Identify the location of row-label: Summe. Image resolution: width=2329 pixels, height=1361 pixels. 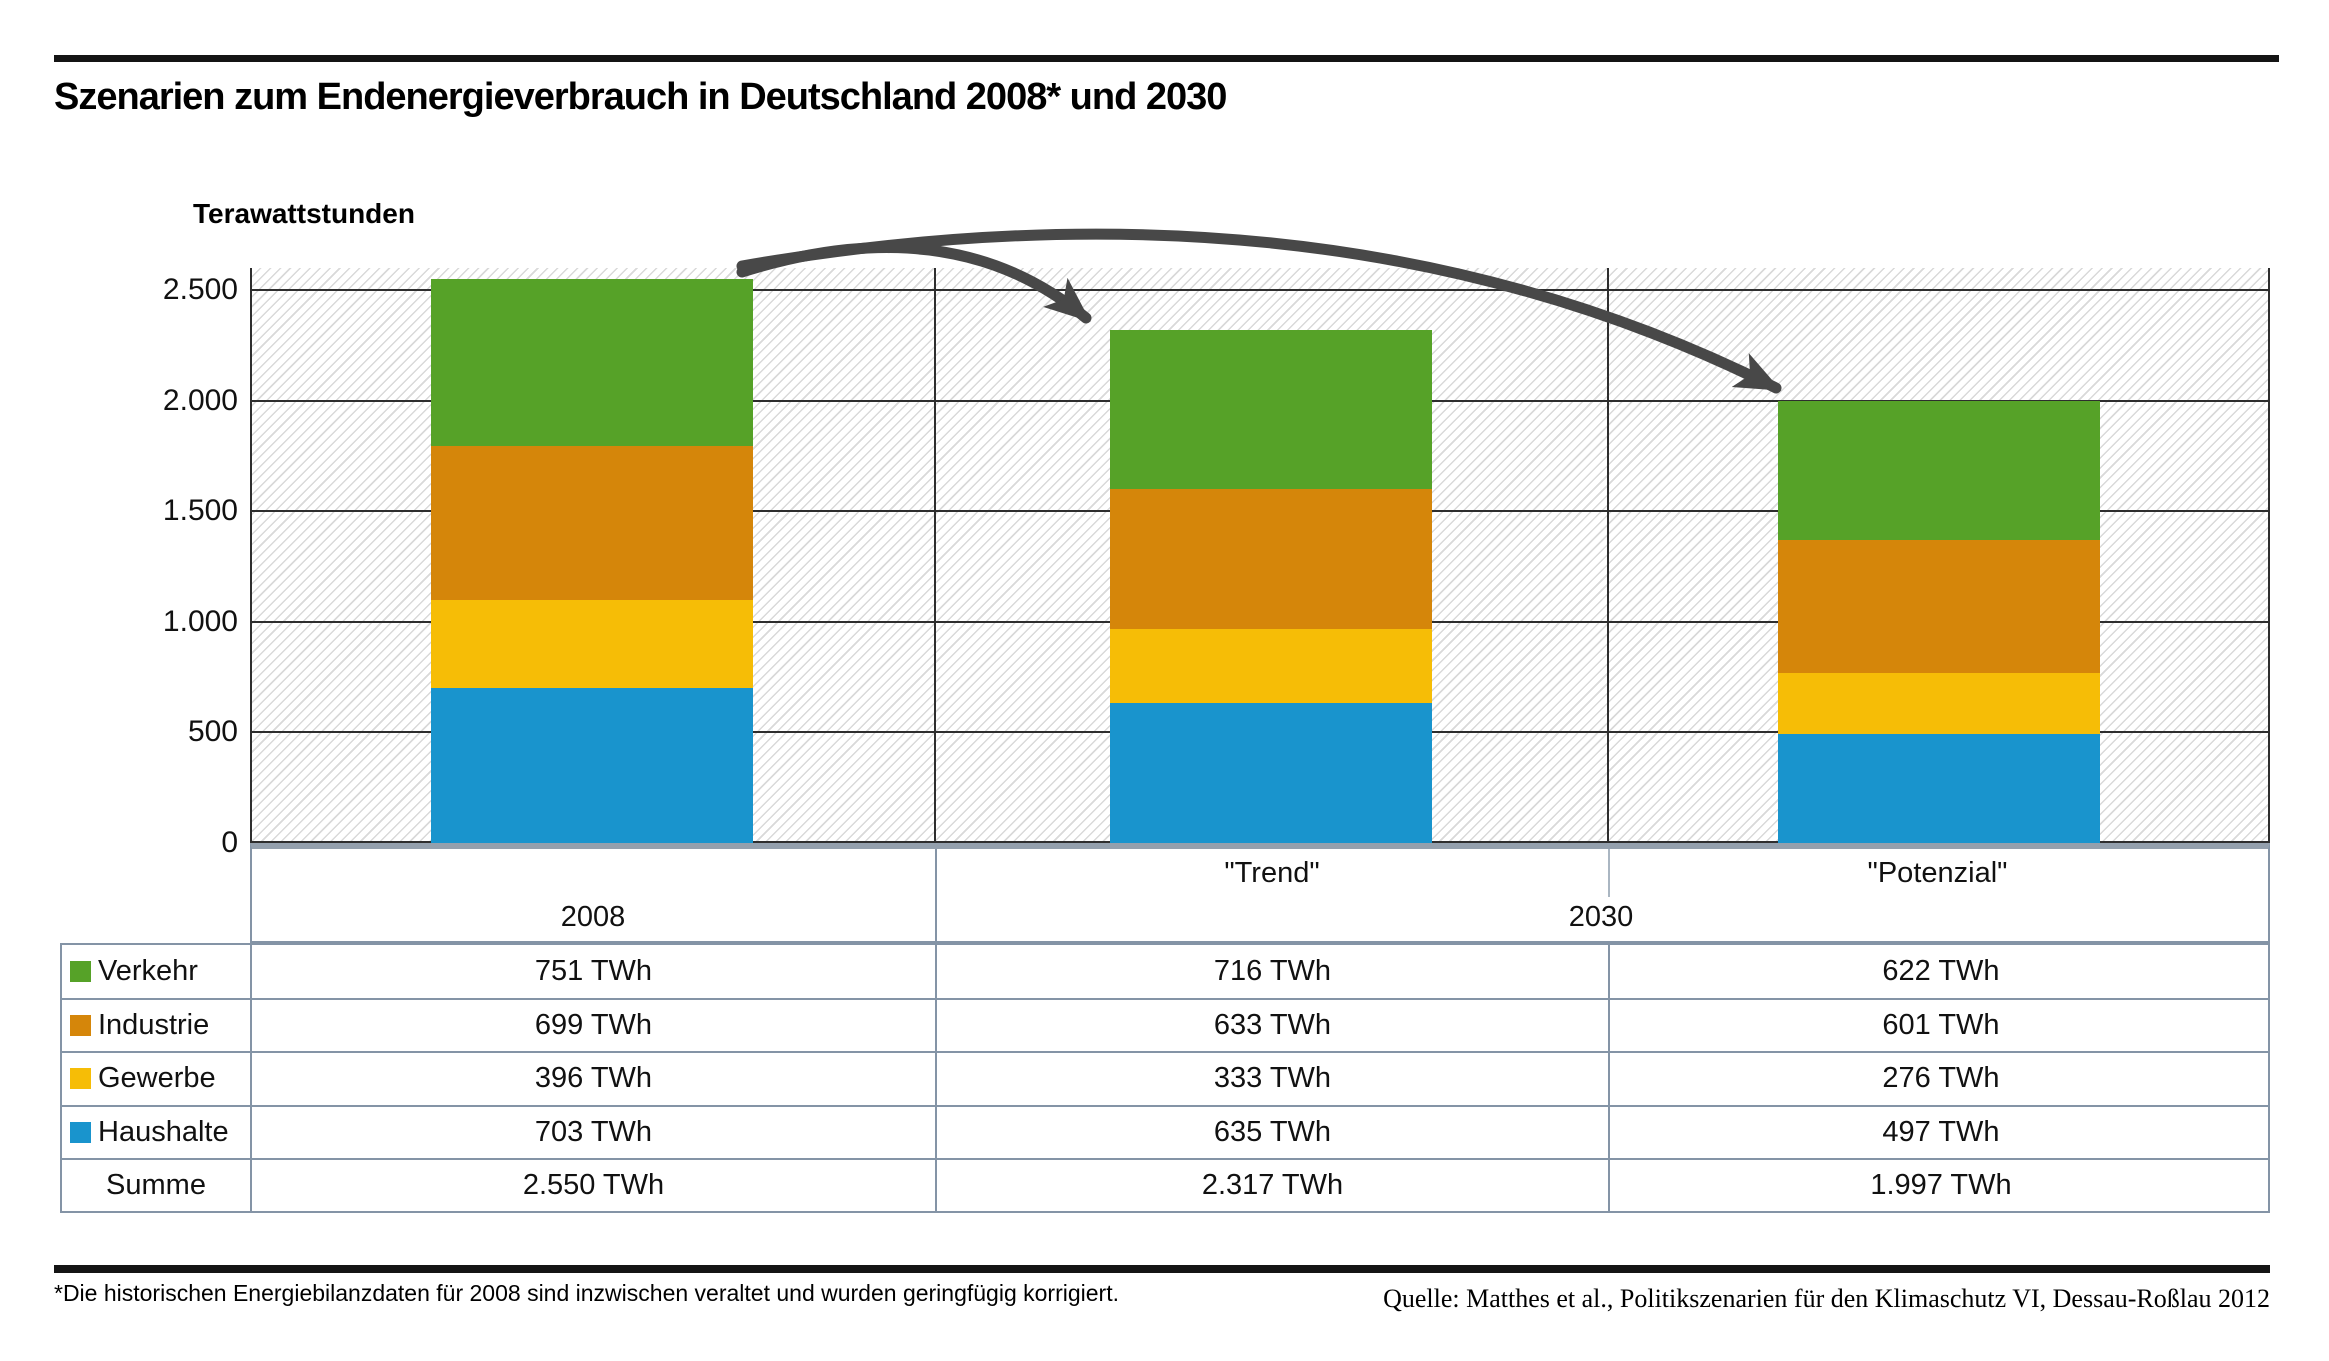
(156, 1184).